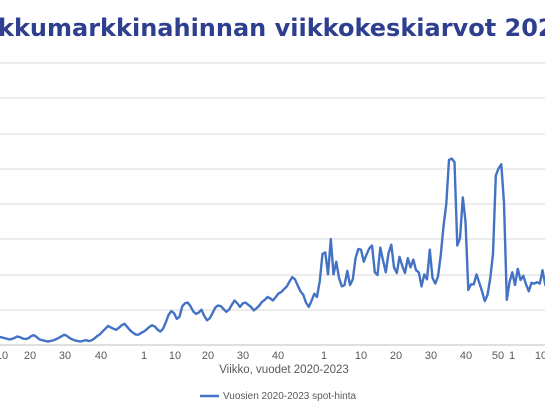 This screenshot has height=412, width=545. What do you see at coordinates (284, 370) in the screenshot?
I see `x-axis-title: Viikko, vuodet 2020-2023` at bounding box center [284, 370].